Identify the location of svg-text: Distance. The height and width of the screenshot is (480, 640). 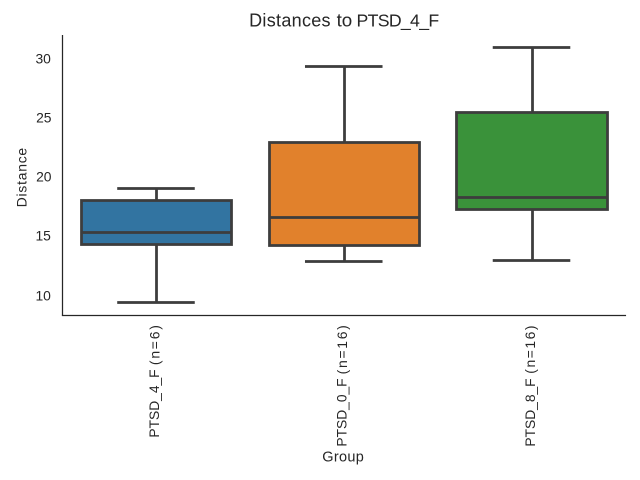
(22, 177).